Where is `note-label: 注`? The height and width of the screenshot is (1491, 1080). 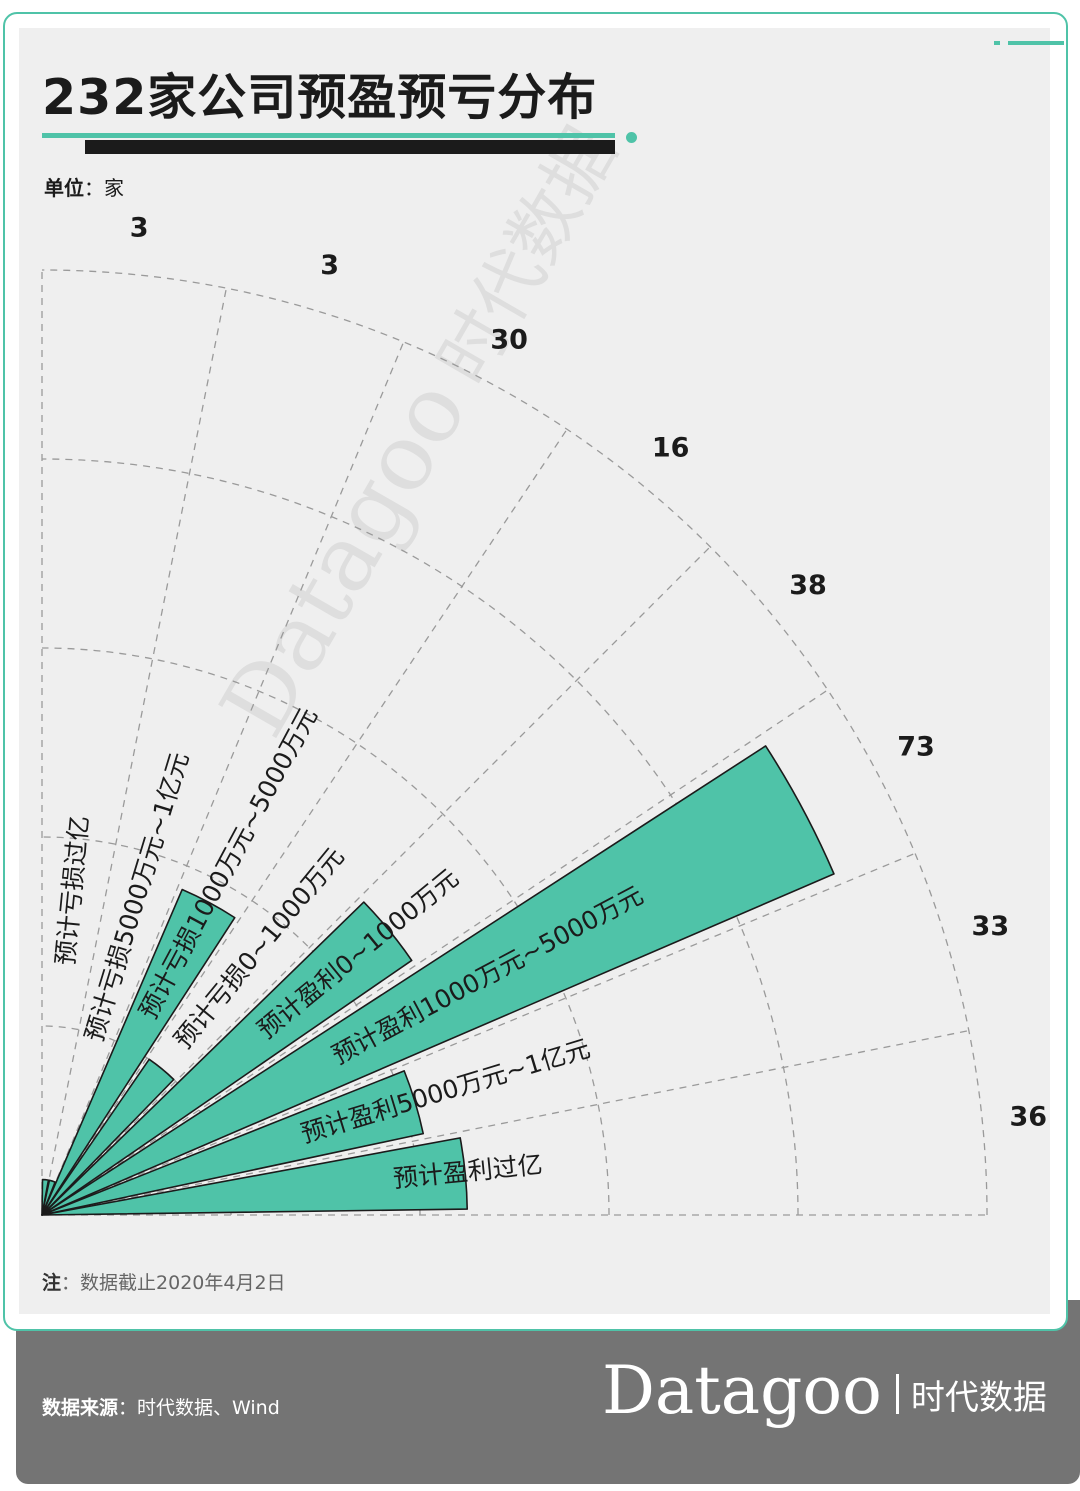
note-label: 注 is located at coordinates (52, 1283).